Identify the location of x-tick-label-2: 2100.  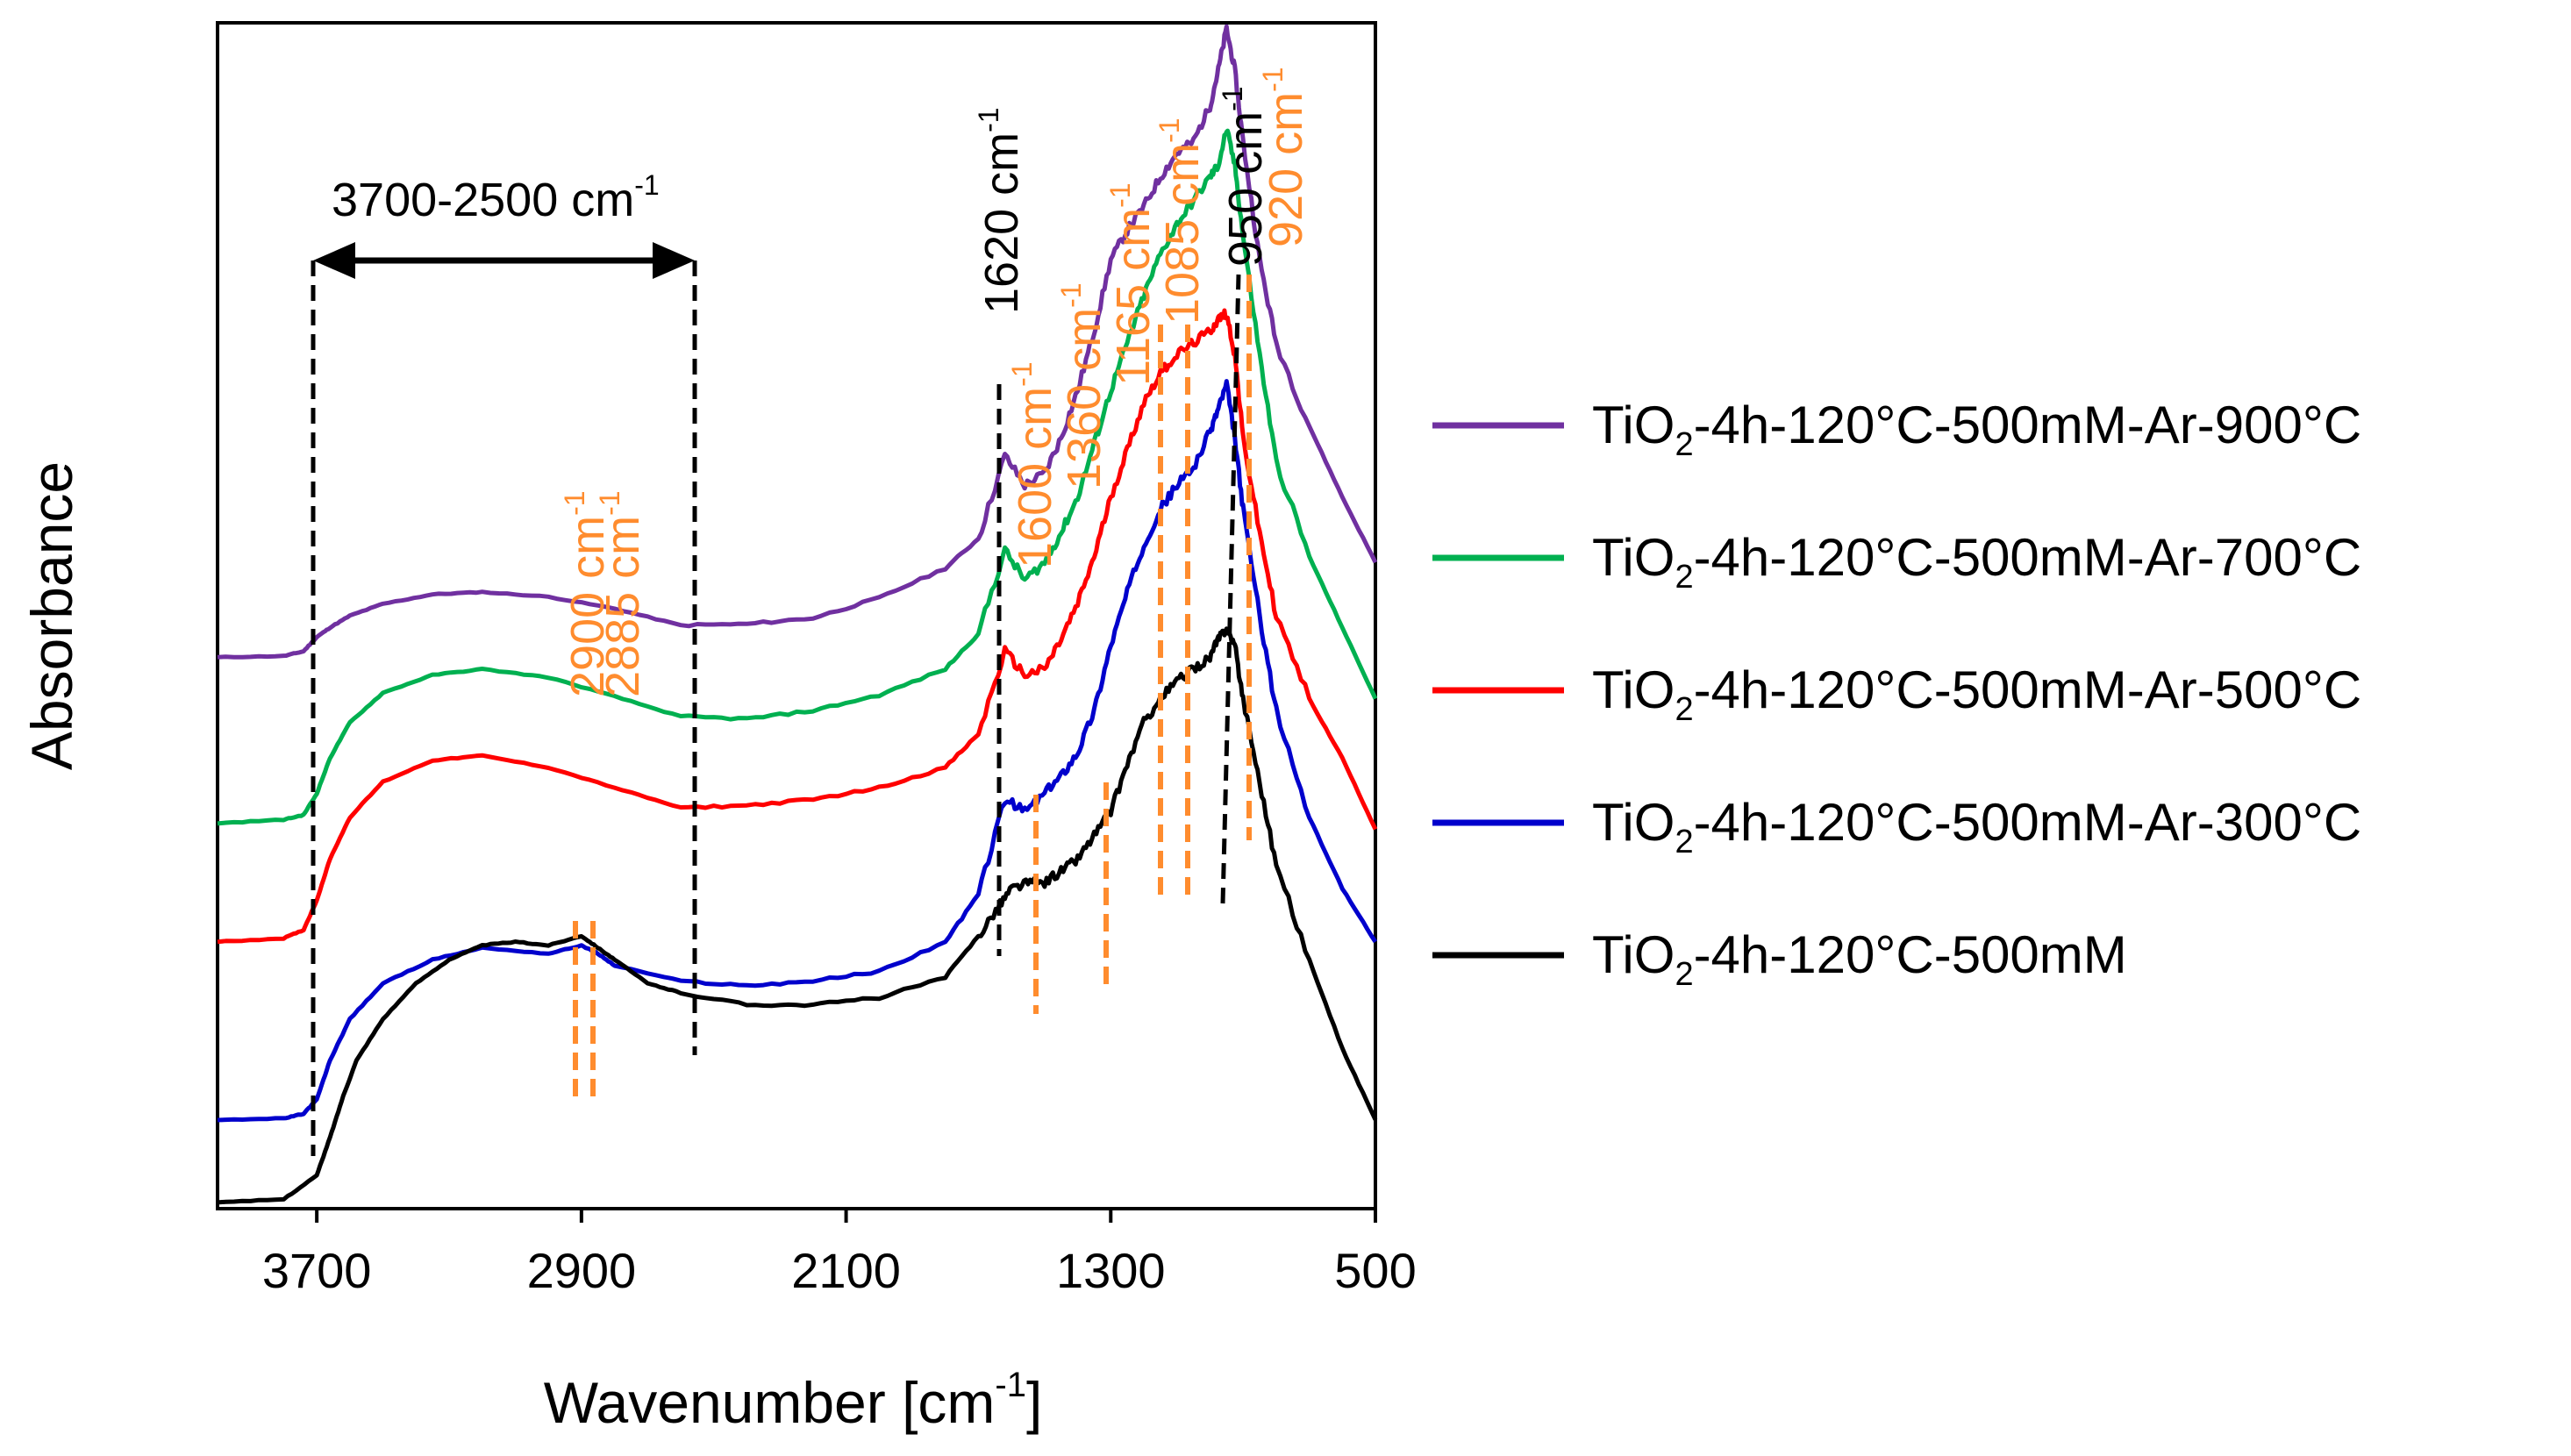
(846, 1270).